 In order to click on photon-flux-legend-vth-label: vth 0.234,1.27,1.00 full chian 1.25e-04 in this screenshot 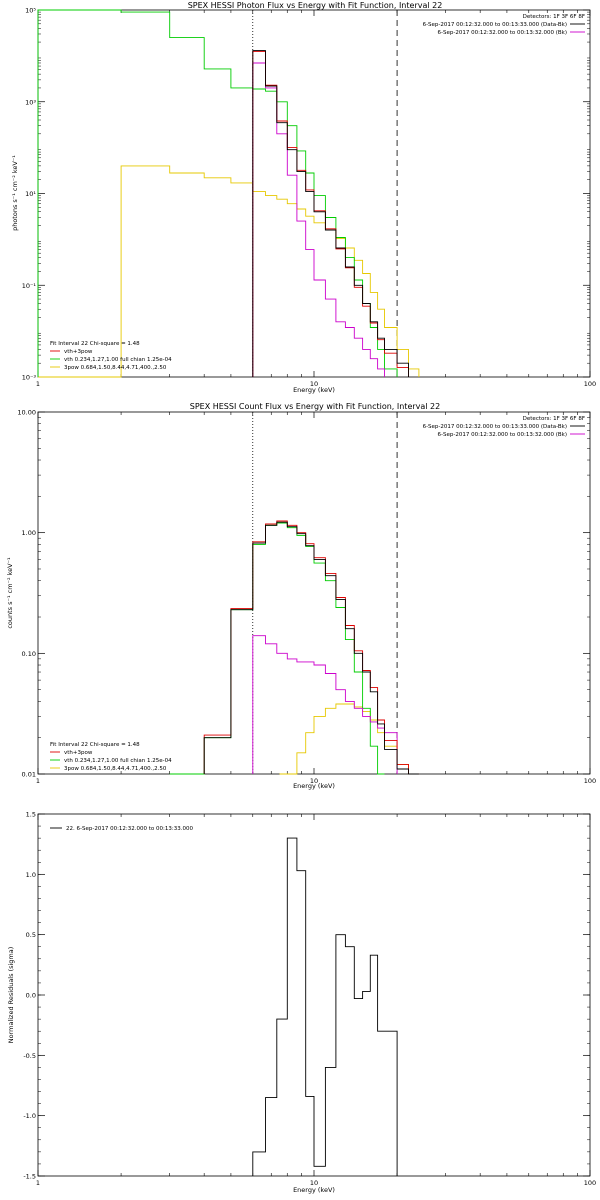, I will do `click(118, 360)`.